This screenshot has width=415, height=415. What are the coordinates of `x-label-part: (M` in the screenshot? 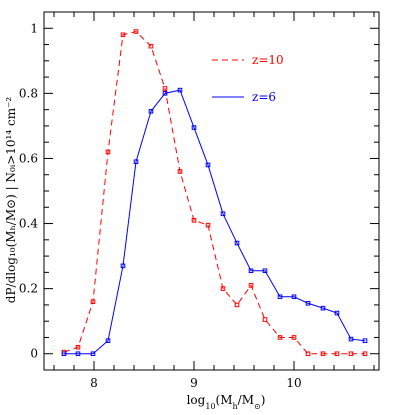 It's located at (224, 400).